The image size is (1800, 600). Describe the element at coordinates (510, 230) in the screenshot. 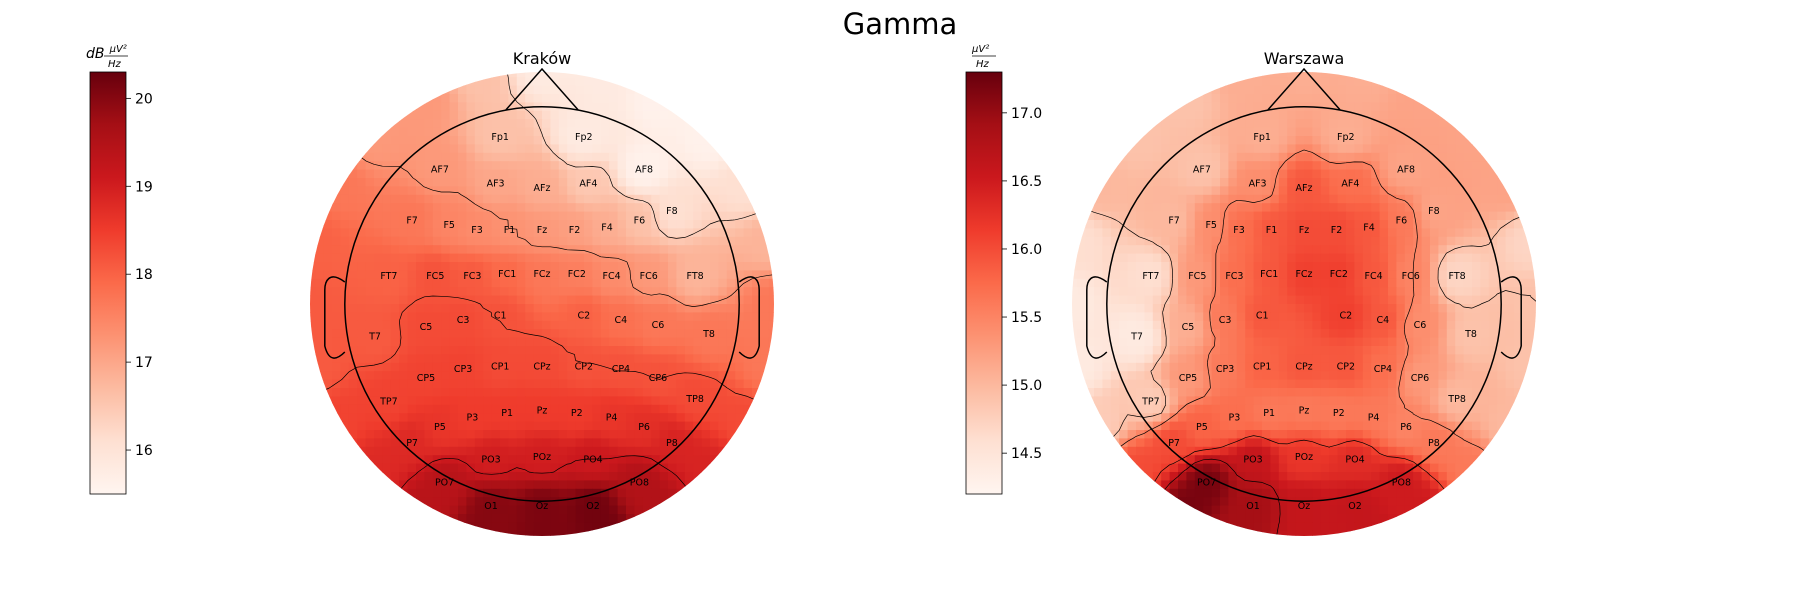

I see `electrode-label: F1` at that location.